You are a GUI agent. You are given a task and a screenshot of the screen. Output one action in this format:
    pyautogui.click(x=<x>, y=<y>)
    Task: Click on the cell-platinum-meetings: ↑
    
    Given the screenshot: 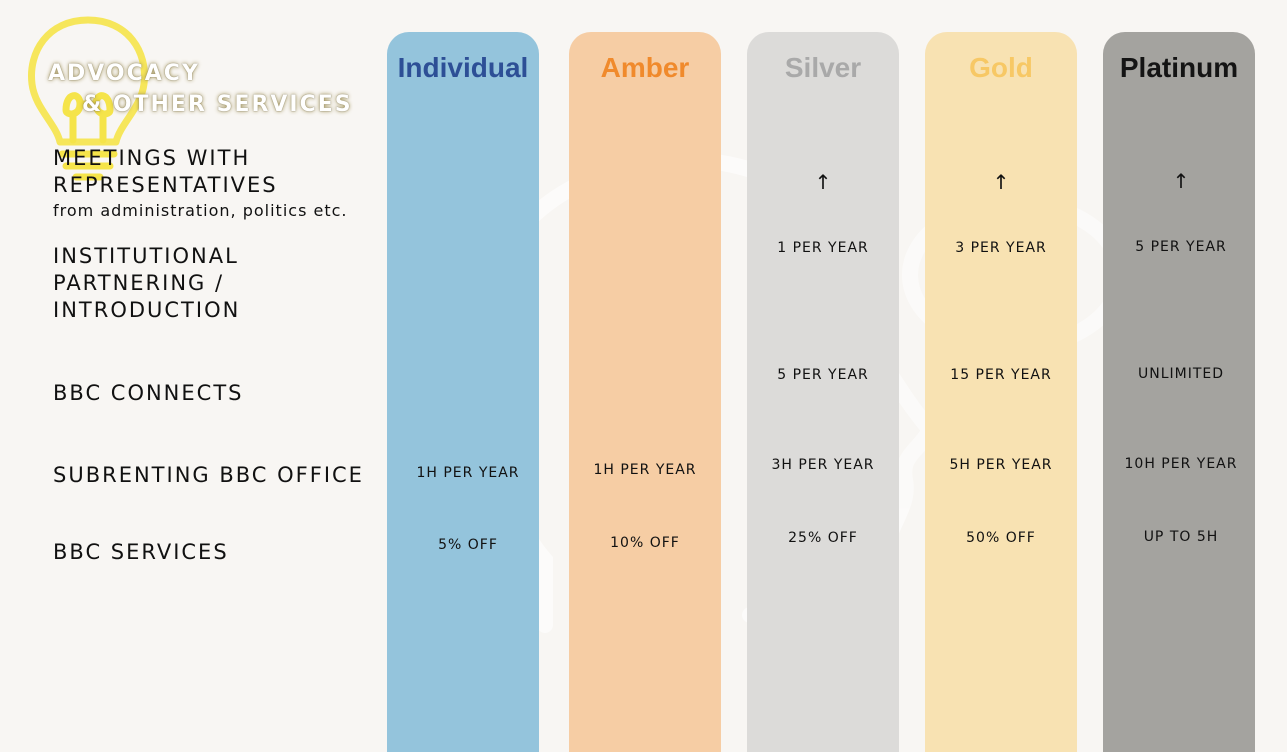 What is the action you would take?
    pyautogui.click(x=1181, y=181)
    